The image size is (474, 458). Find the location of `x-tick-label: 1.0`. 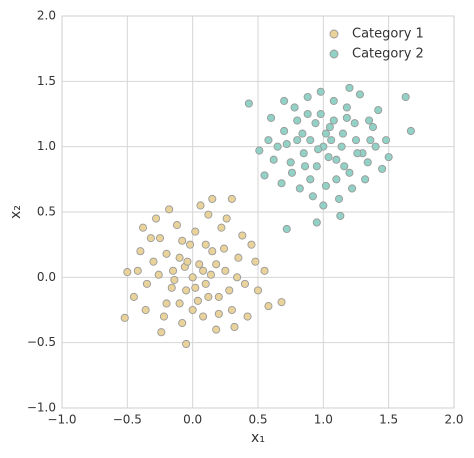

x-tick-label: 1.0 is located at coordinates (323, 420).